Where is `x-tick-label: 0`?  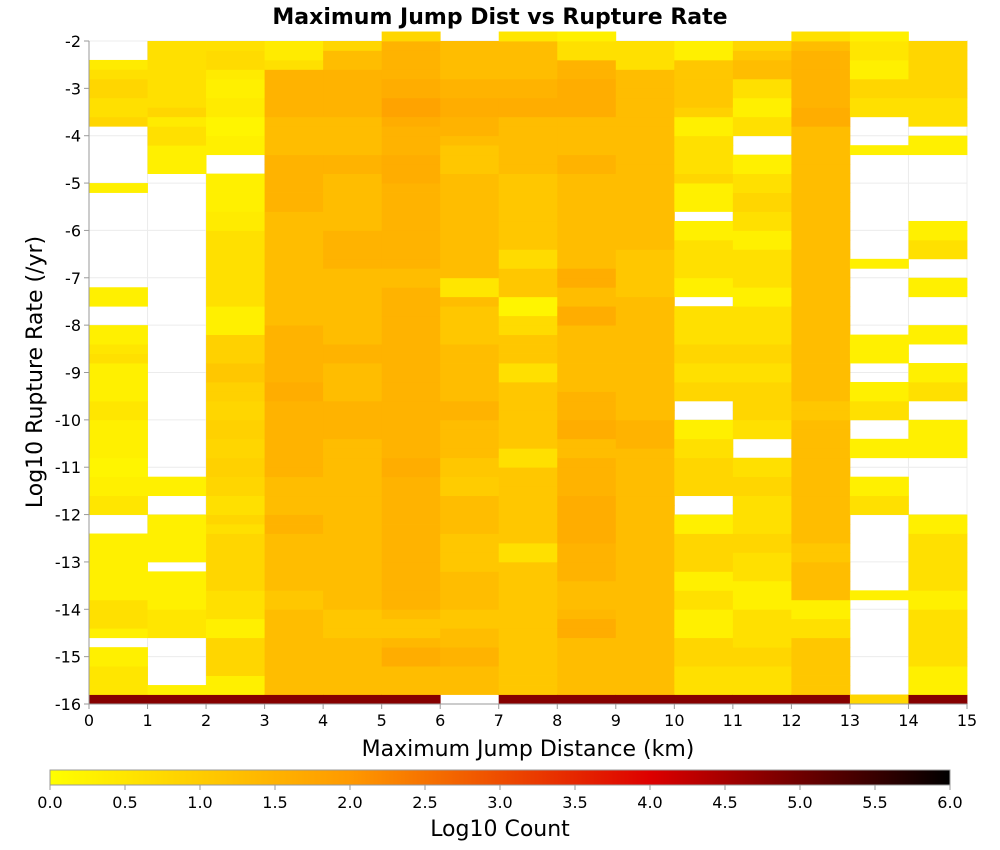
x-tick-label: 0 is located at coordinates (89, 720).